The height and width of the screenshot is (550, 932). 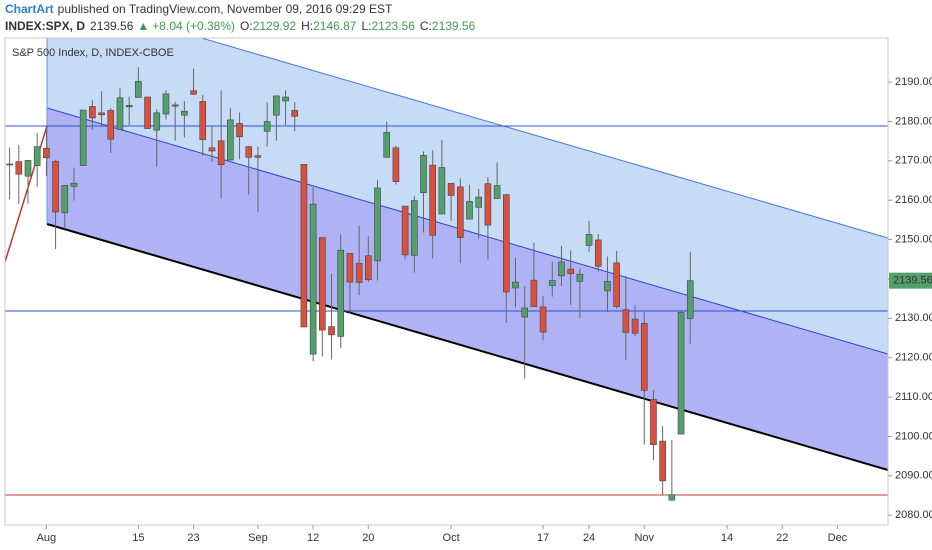 What do you see at coordinates (727, 538) in the screenshot?
I see `x-tick-label: 14` at bounding box center [727, 538].